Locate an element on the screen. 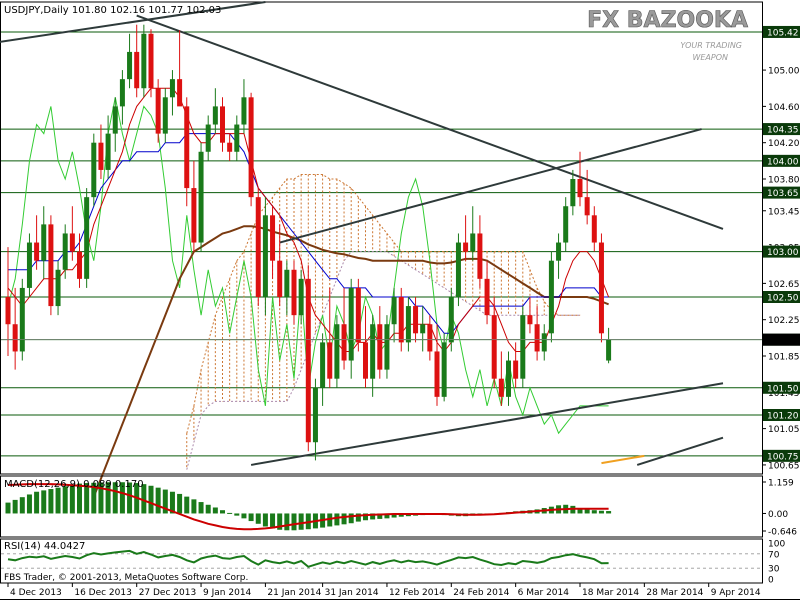 The image size is (800, 604). level-label: 101.20 is located at coordinates (783, 417).